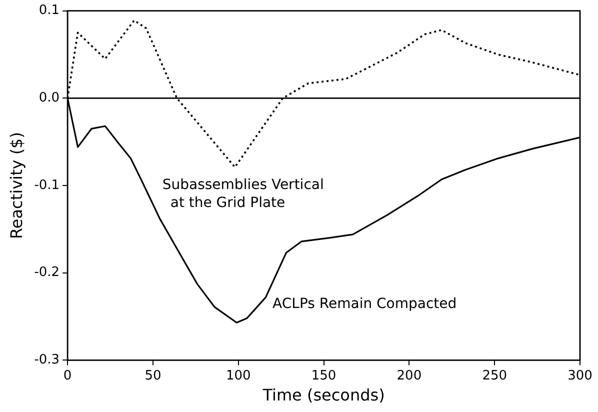  I want to click on x-tick-label: 300, so click(580, 376).